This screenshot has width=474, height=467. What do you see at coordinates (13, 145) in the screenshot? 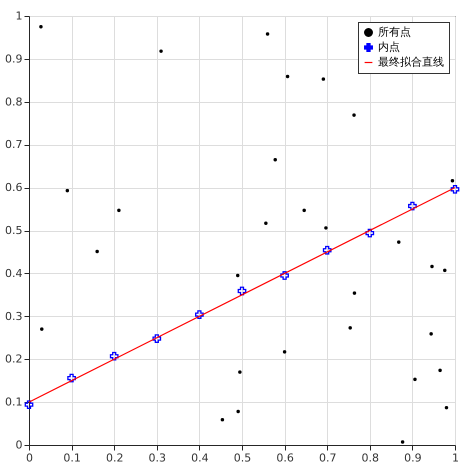
I see `y-tick-label: 0.7` at bounding box center [13, 145].